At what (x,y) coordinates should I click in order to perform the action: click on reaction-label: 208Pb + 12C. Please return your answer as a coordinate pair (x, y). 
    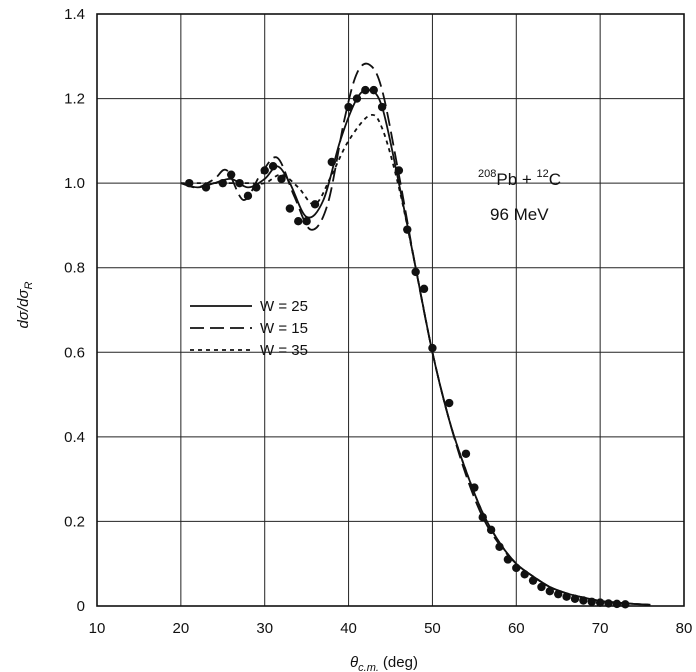
    Looking at the image, I should click on (519, 178).